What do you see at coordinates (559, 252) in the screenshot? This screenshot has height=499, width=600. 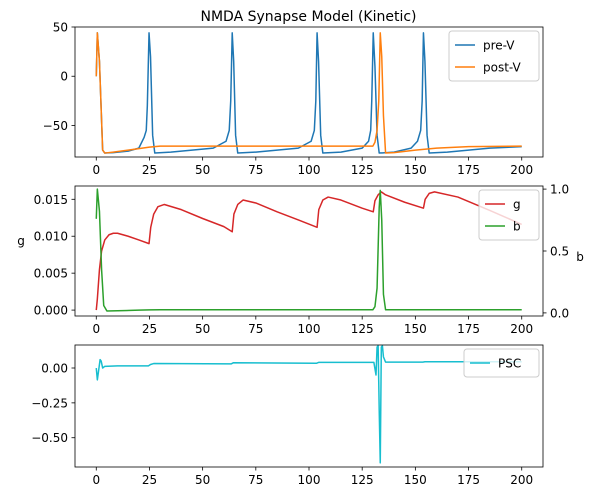 I see `y2-tick-label: 0.5` at bounding box center [559, 252].